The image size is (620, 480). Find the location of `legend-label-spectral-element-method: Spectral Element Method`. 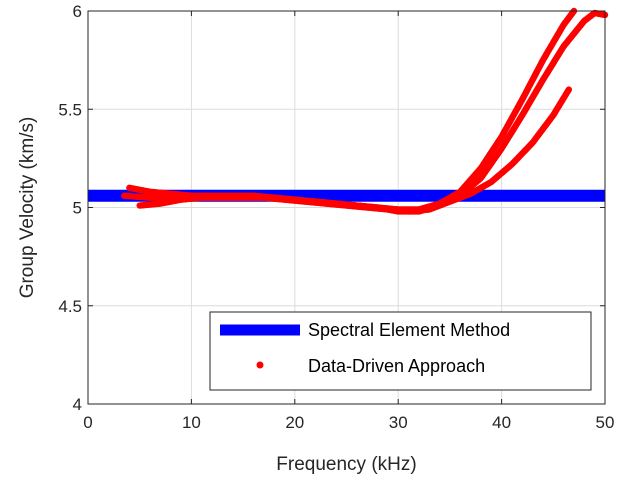

legend-label-spectral-element-method: Spectral Element Method is located at coordinates (409, 330).